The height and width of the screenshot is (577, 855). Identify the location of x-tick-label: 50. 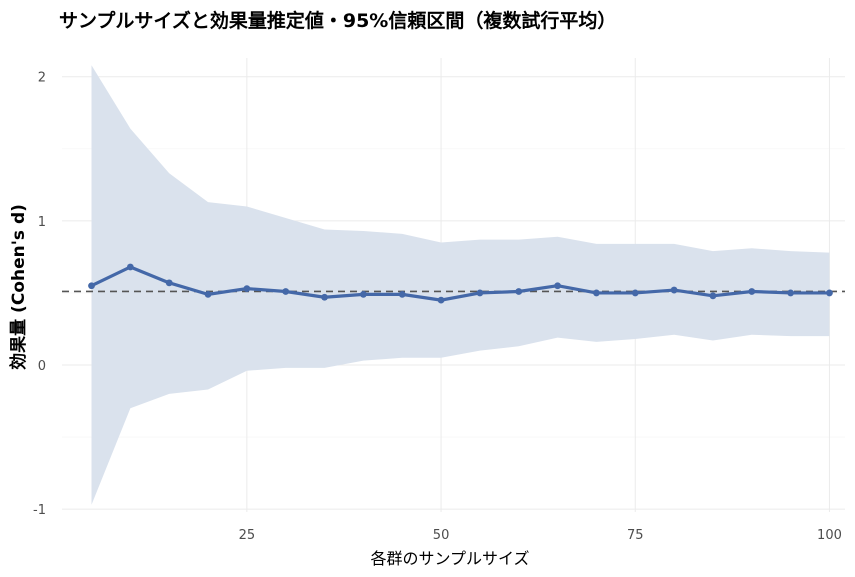
(441, 535).